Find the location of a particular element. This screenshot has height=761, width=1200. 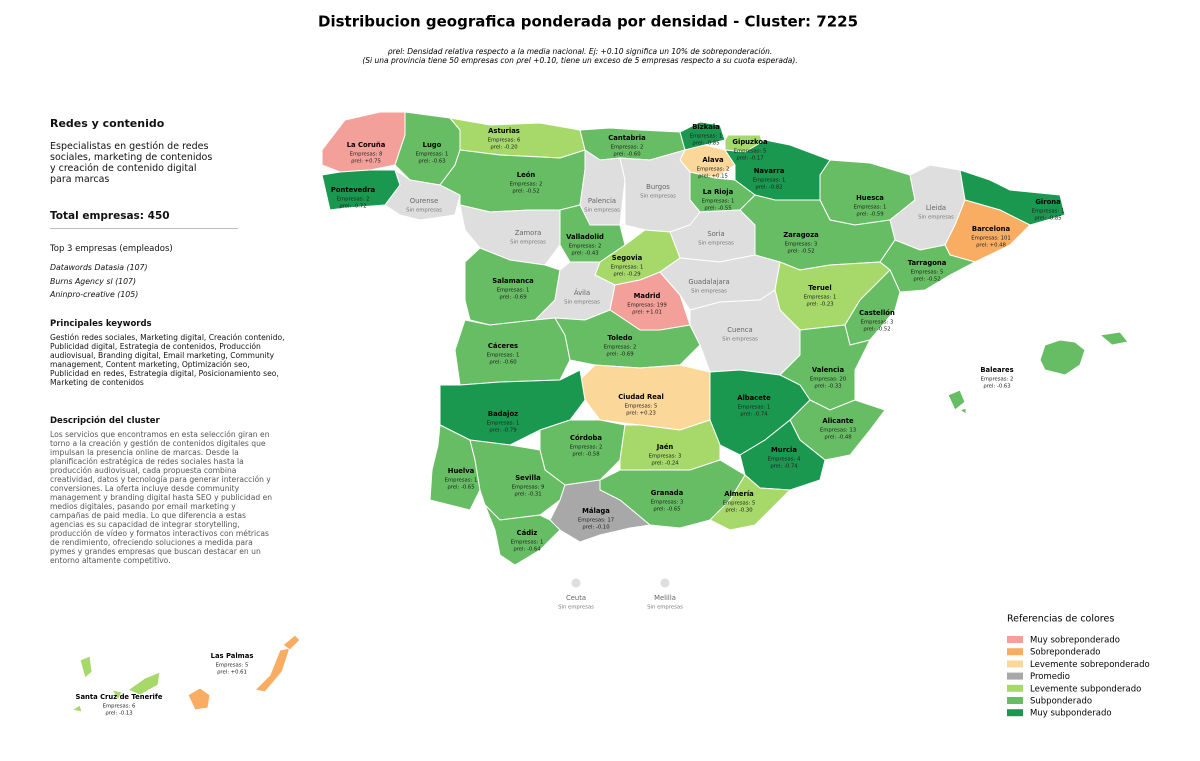

legend-label: Sobreponderado is located at coordinates (1065, 653).